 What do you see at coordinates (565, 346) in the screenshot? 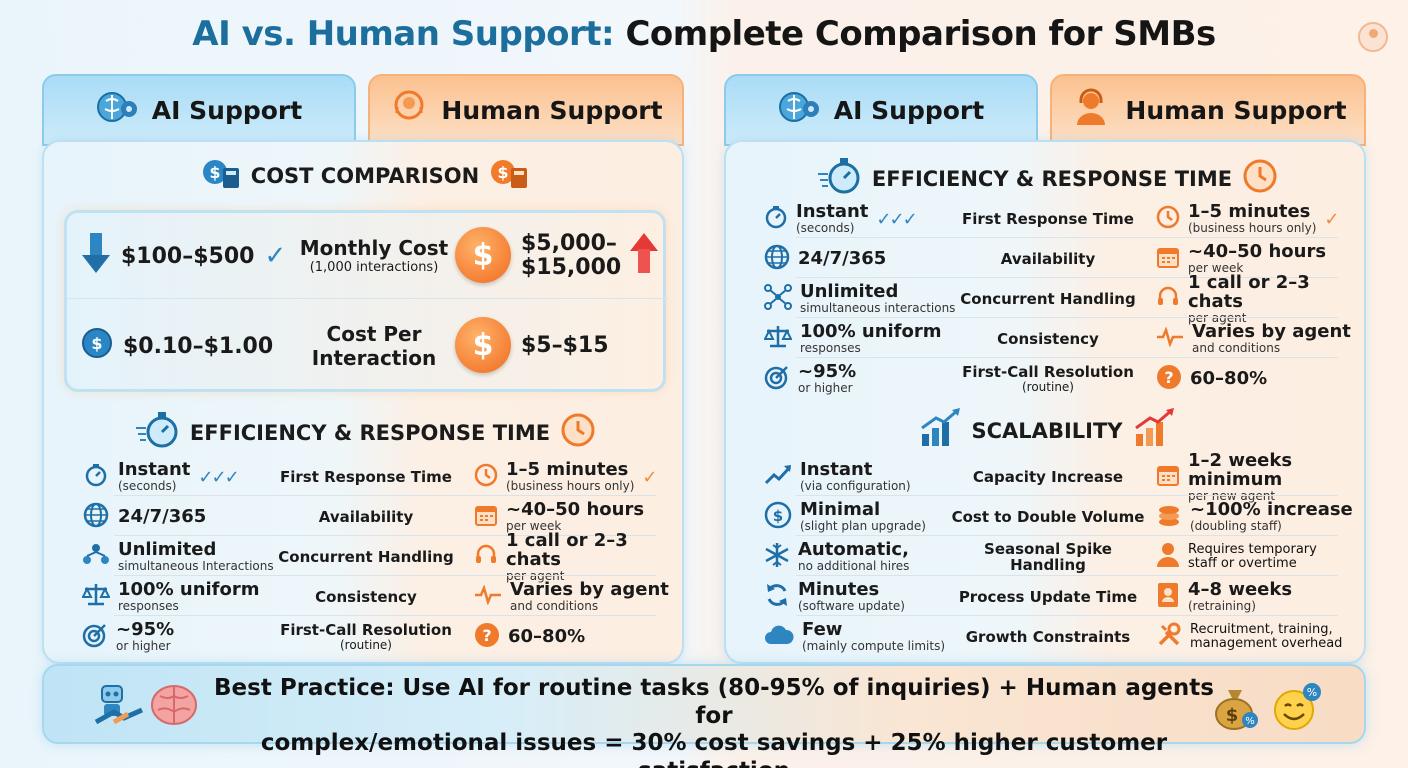
I see `cost-human-per-interaction: $5–$15` at bounding box center [565, 346].